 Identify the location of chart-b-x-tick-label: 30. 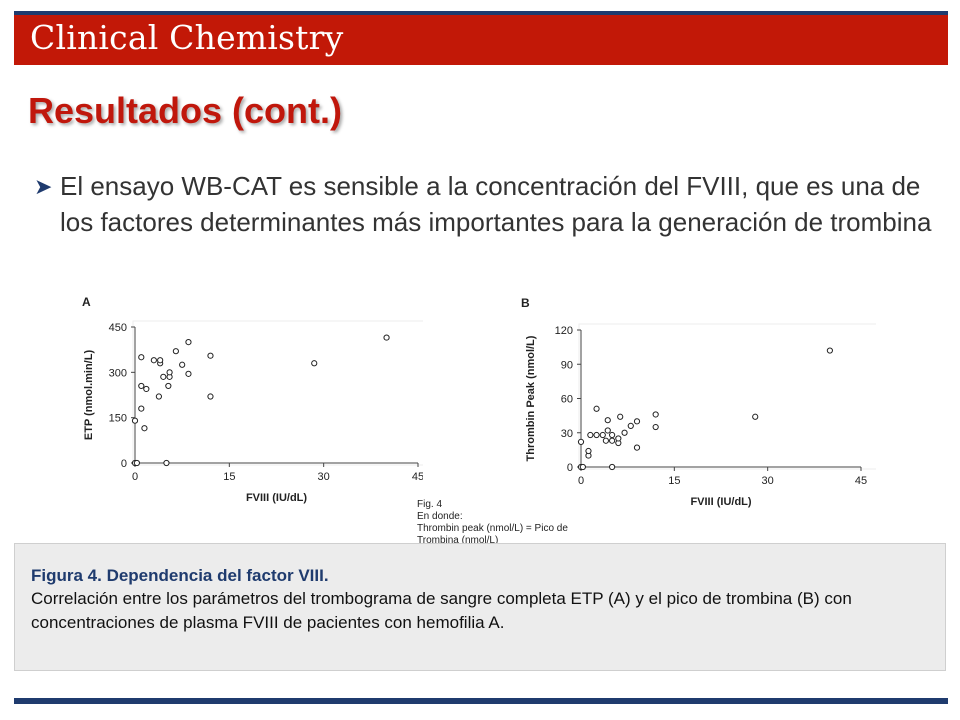
(768, 481).